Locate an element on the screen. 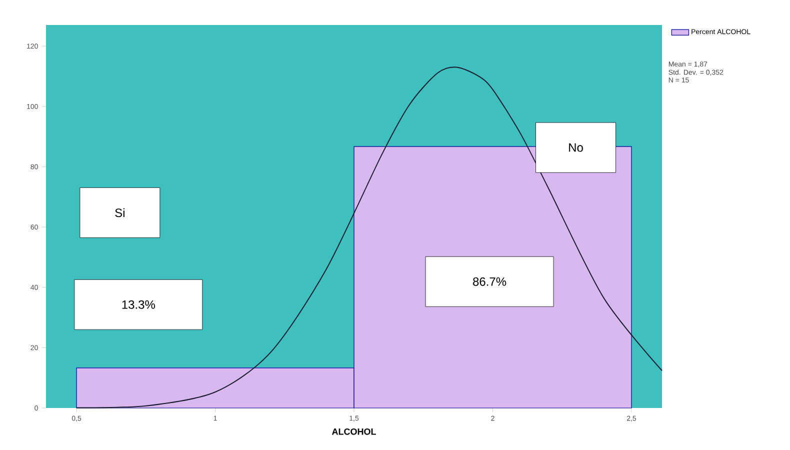 The image size is (790, 450). annotation: No is located at coordinates (576, 147).